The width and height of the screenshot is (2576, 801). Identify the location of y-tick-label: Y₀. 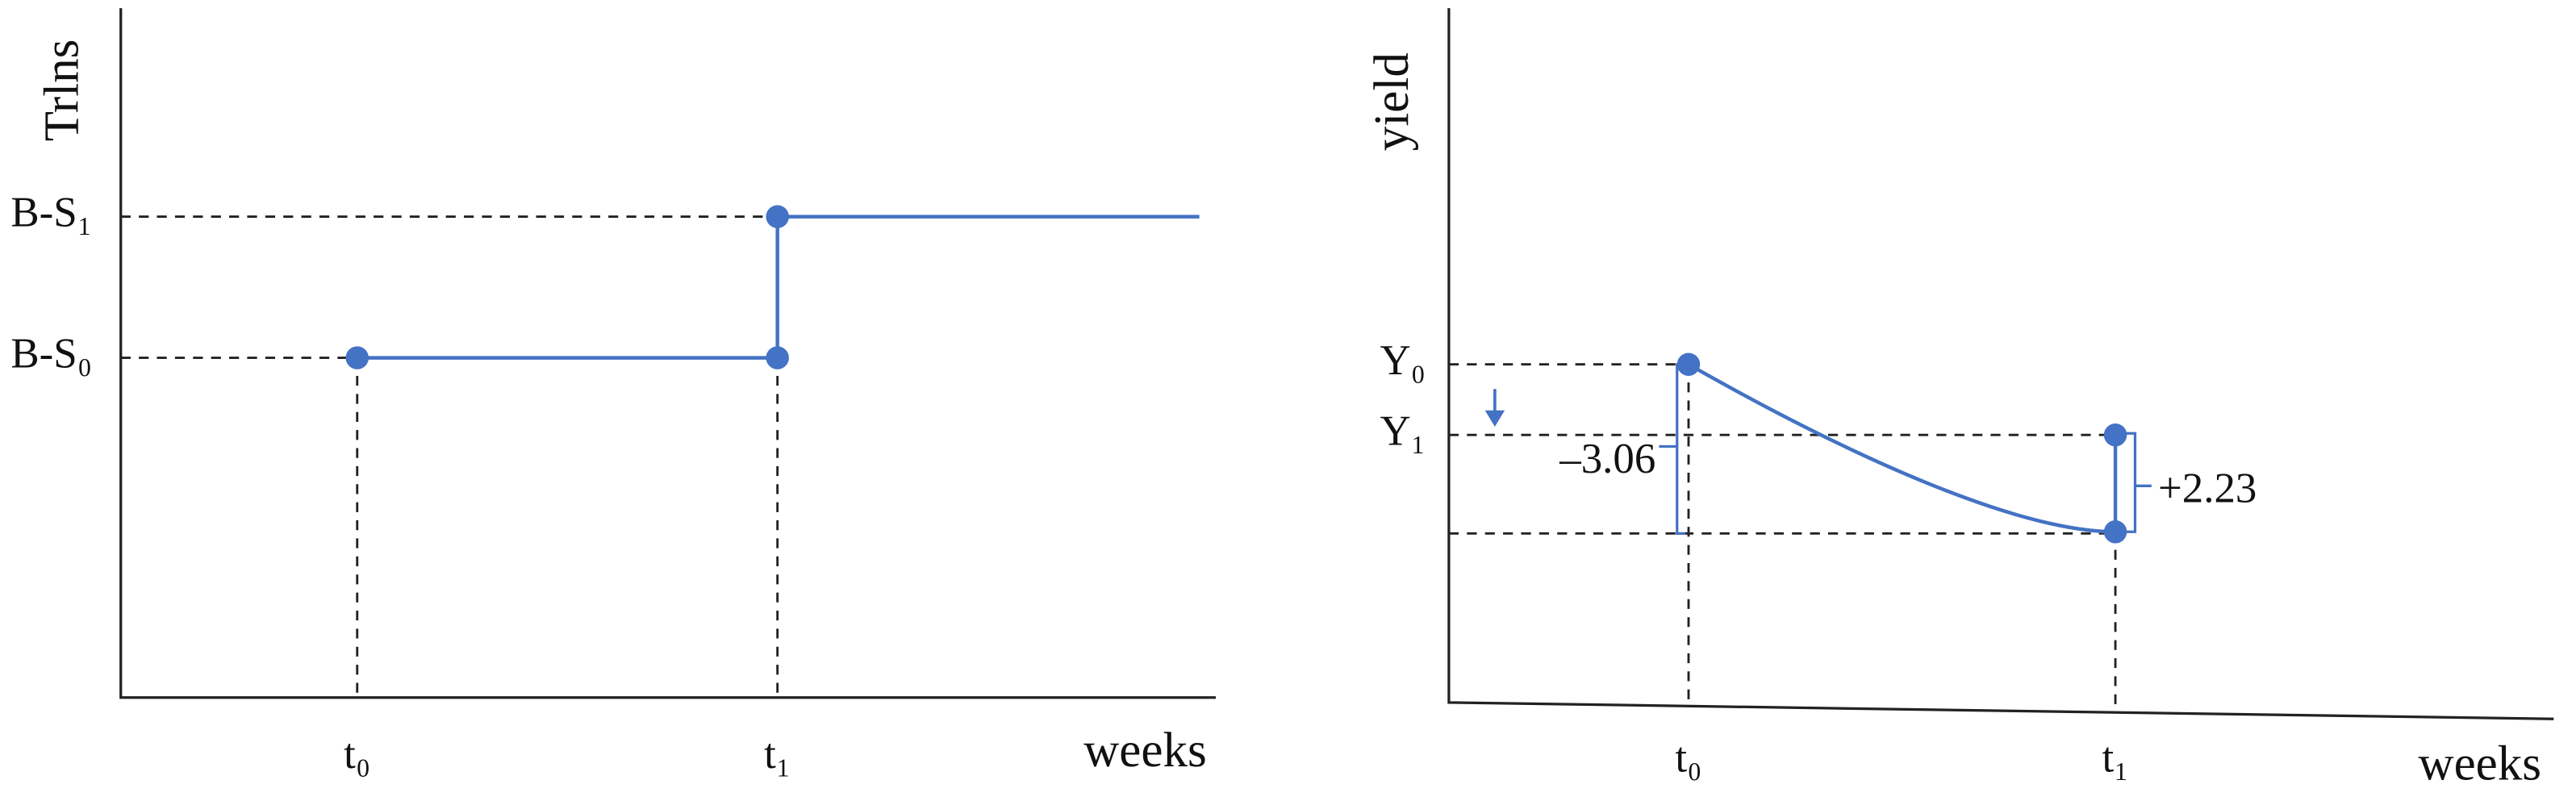
(1403, 360).